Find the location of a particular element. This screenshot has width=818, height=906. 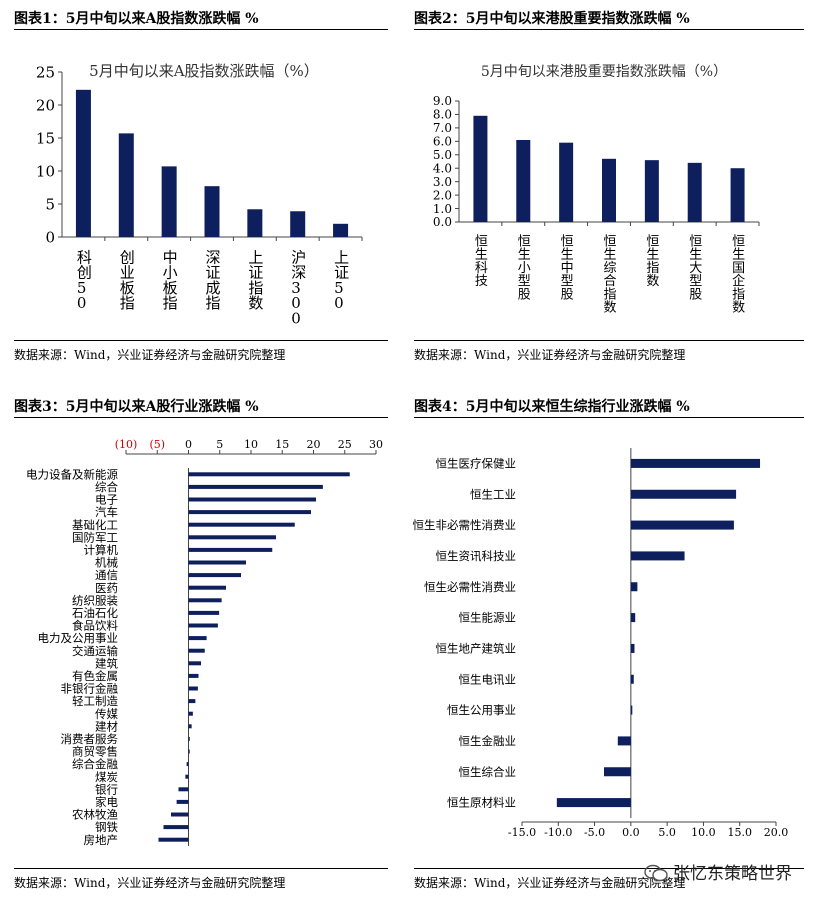

panel-title: 图表4：5月中旬以来恒生综指行业涨跌幅 % is located at coordinates (552, 407).